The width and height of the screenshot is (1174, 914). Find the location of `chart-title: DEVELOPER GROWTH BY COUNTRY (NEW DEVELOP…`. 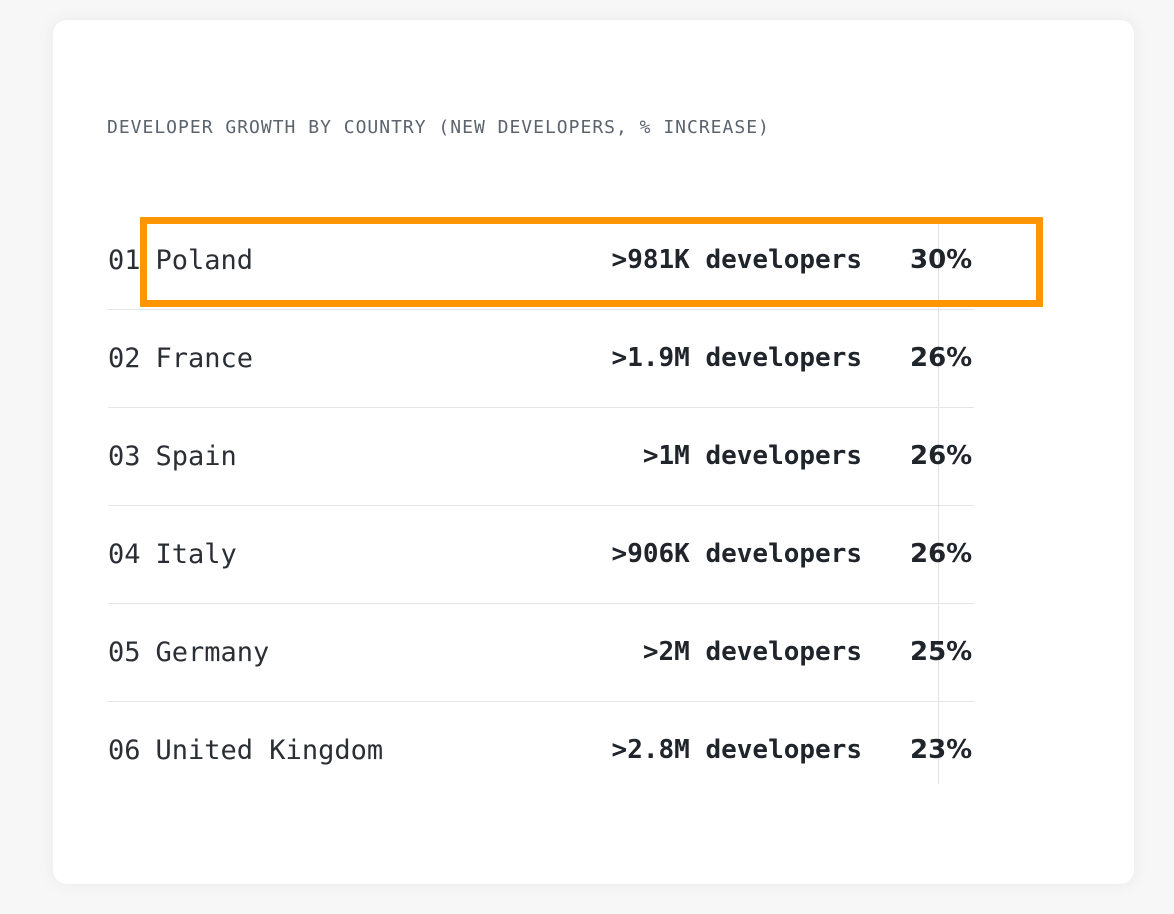

chart-title: DEVELOPER GROWTH BY COUNTRY (NEW DEVELOP… is located at coordinates (438, 127).